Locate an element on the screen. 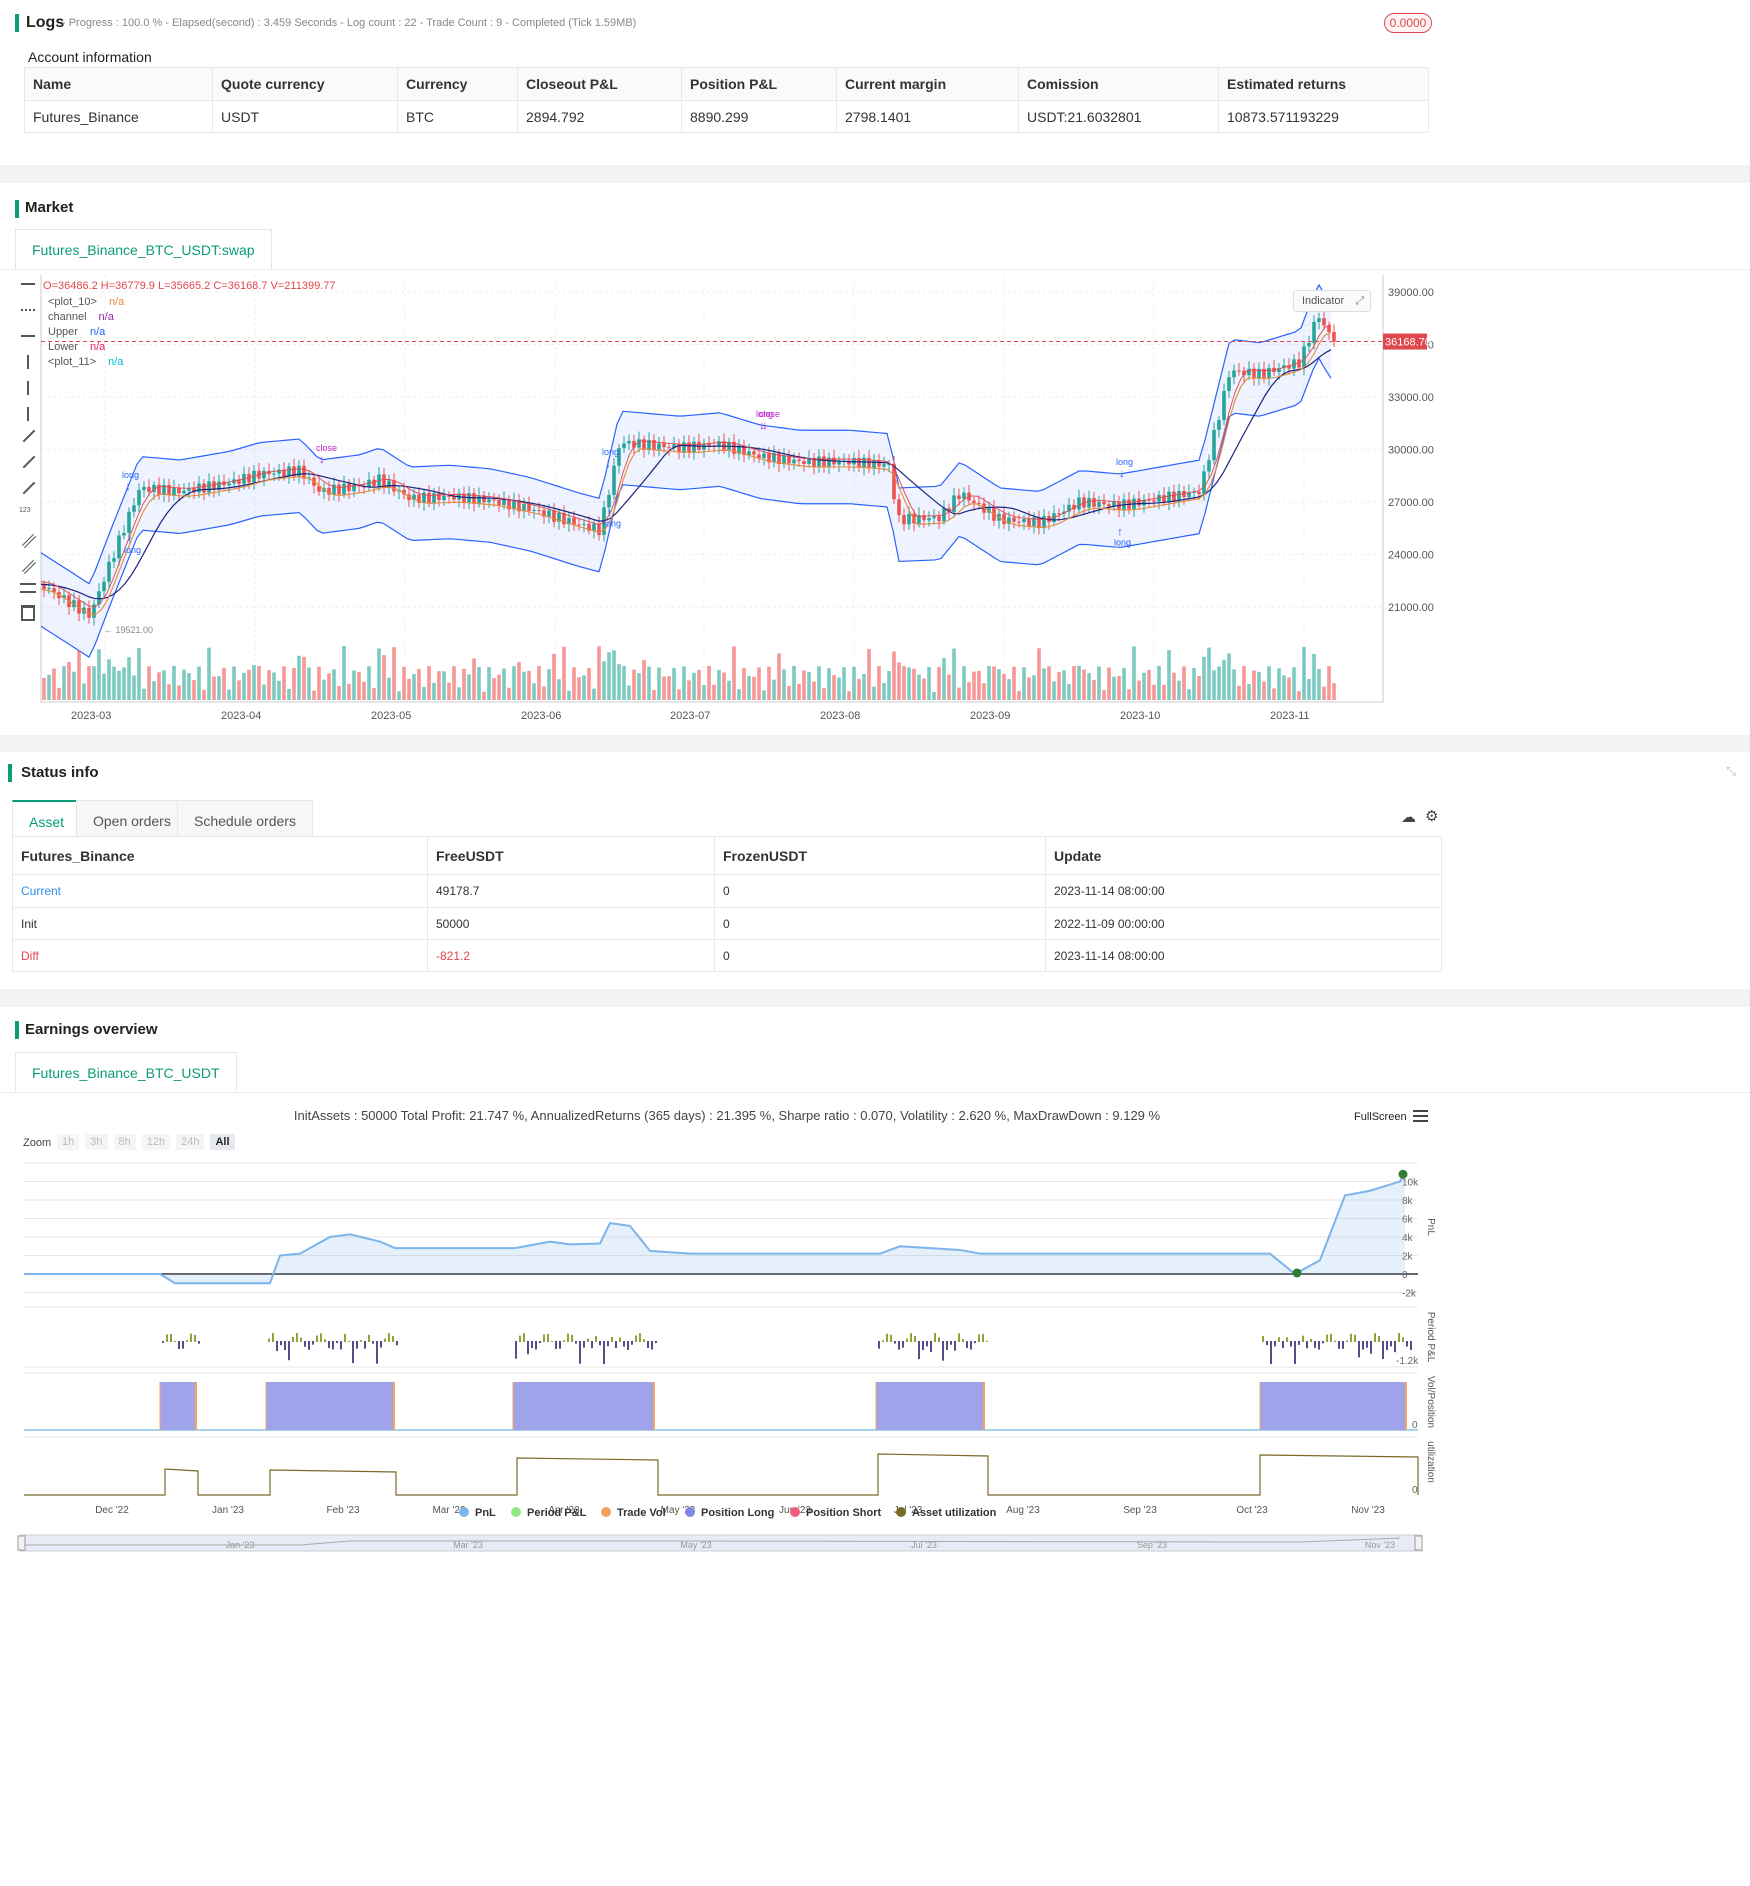 The width and height of the screenshot is (1750, 1886). tab-open-orders: Open orders is located at coordinates (132, 820).